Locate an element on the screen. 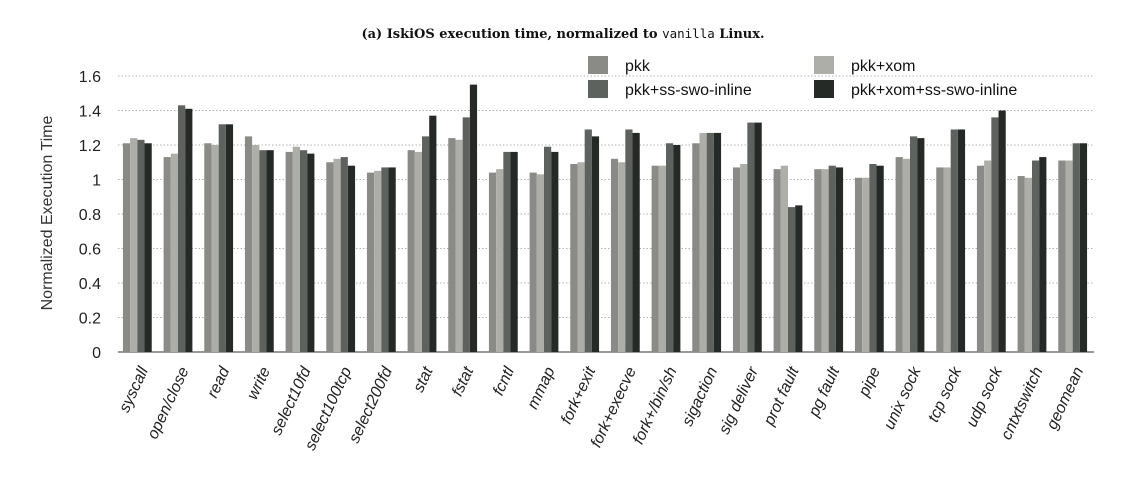  y-axis-label: Normalized Execution Time is located at coordinates (47, 213).